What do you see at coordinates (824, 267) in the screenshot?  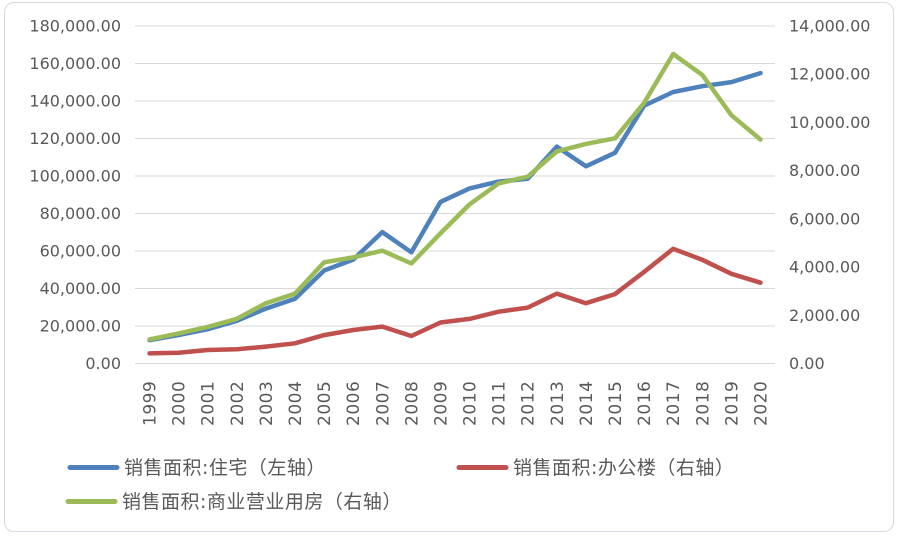 I see `y-right-tick-label: 4,000.00` at bounding box center [824, 267].